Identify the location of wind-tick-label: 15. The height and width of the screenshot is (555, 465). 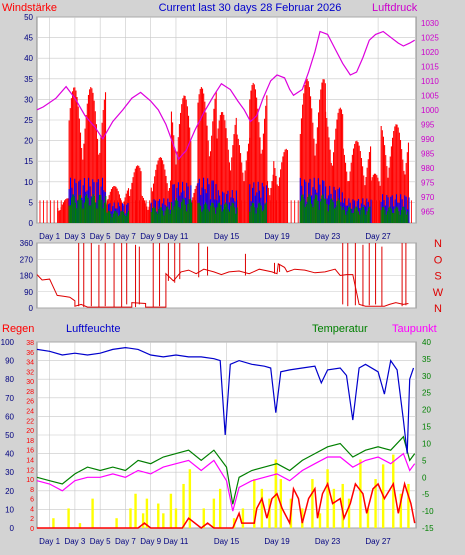
(28, 161).